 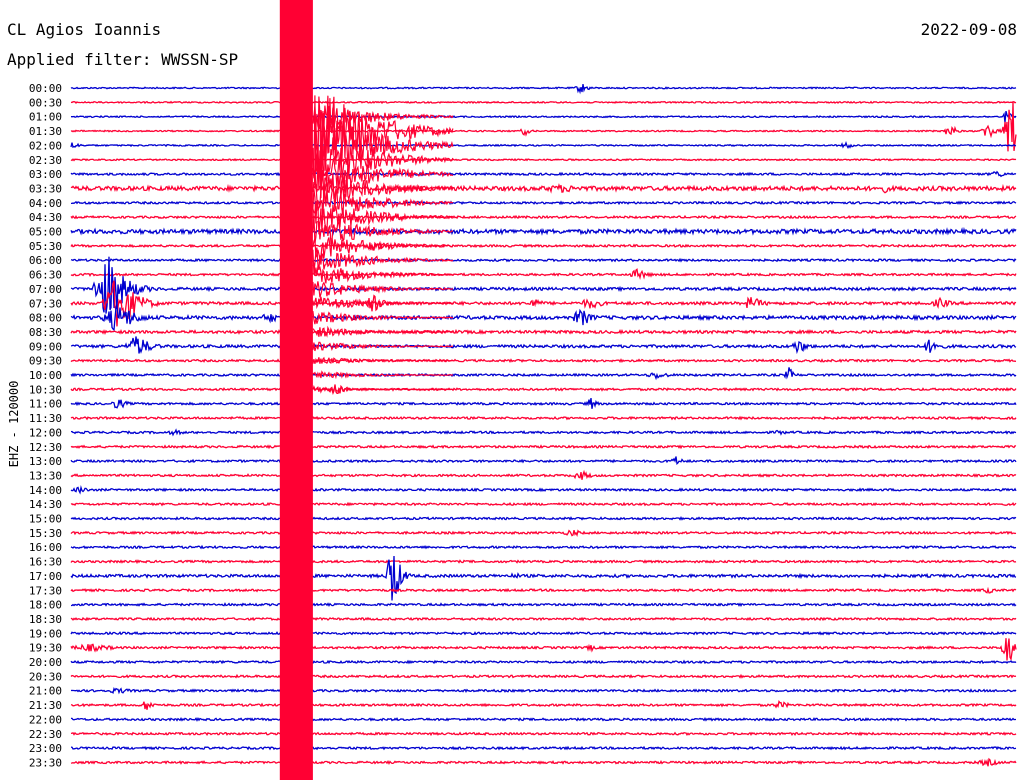 I want to click on time-tick-label: 12:00, so click(x=45, y=432).